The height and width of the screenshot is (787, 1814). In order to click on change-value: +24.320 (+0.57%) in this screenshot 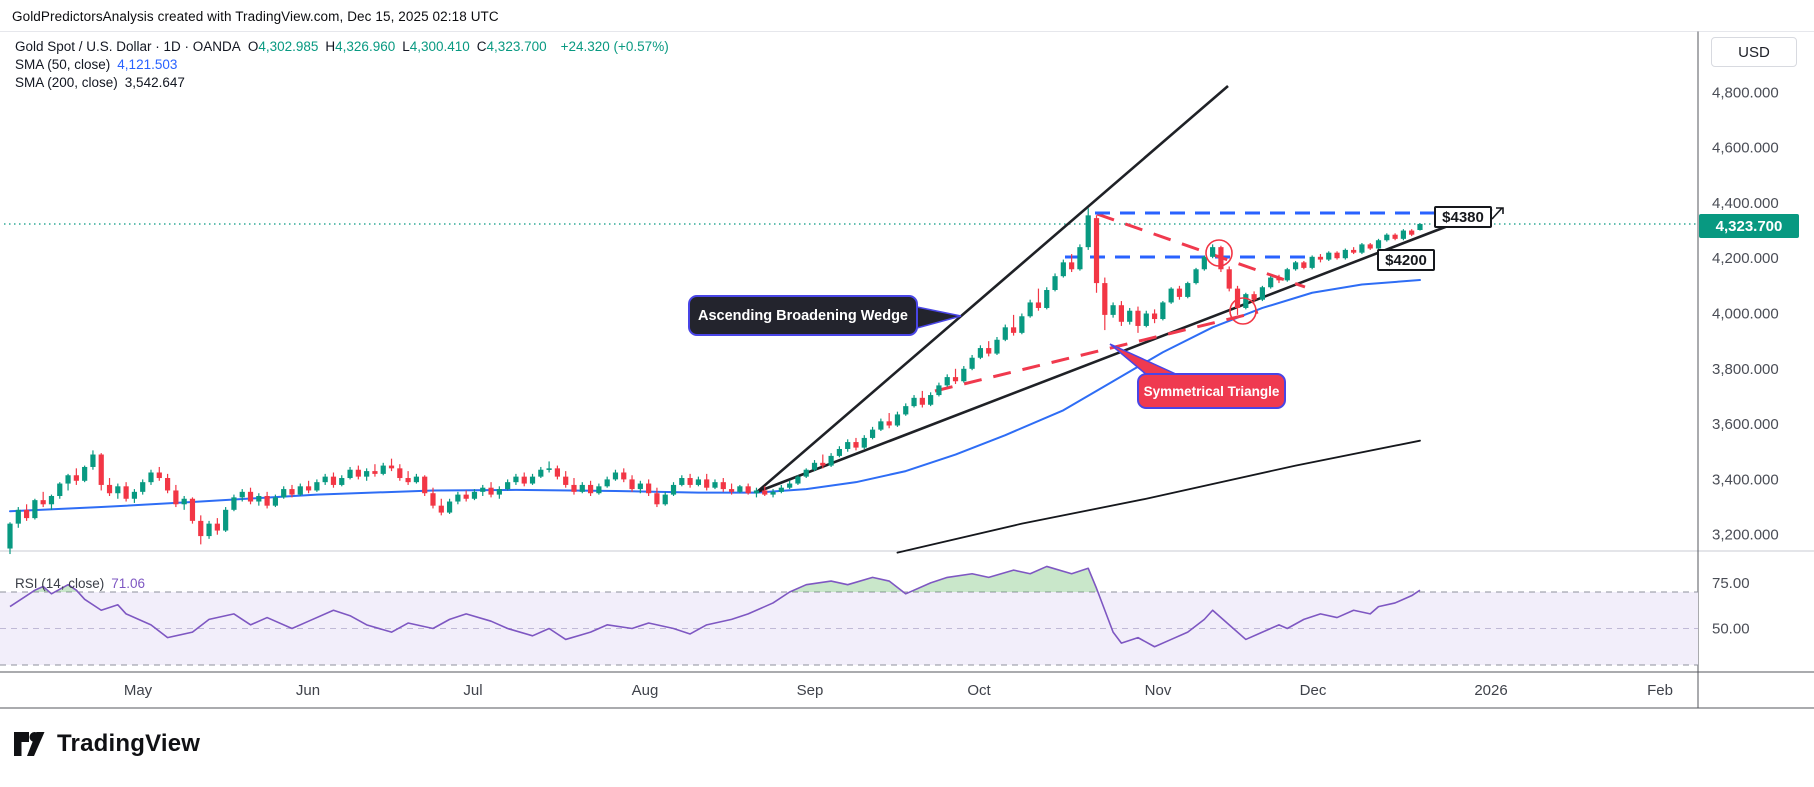, I will do `click(614, 46)`.